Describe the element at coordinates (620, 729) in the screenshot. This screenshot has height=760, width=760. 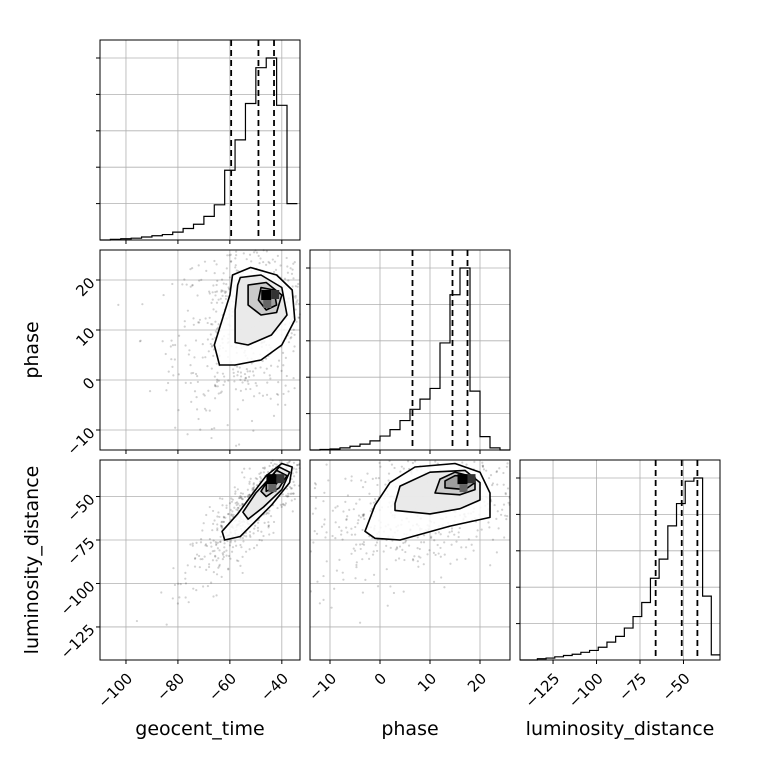
I see `x-axis-label: luminosity_distance` at that location.